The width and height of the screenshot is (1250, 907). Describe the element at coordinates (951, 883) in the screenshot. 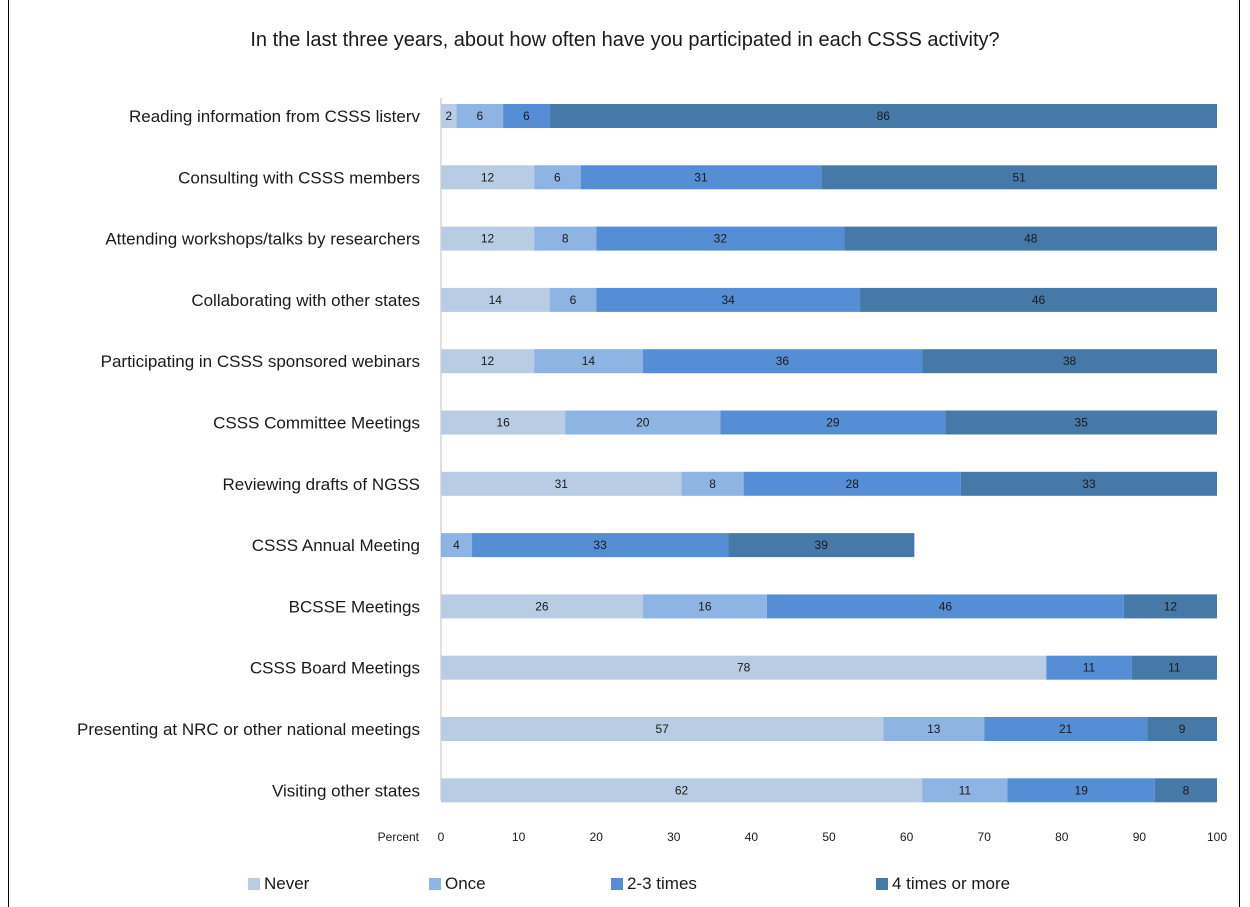

I see `legend-label: 4 times or more` at that location.